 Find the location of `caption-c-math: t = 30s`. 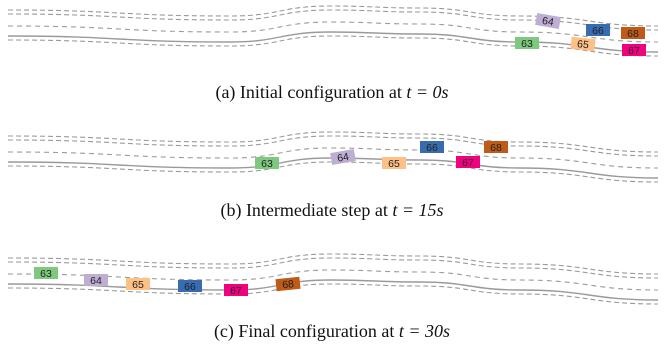

caption-c-math: t = 30s is located at coordinates (424, 331).